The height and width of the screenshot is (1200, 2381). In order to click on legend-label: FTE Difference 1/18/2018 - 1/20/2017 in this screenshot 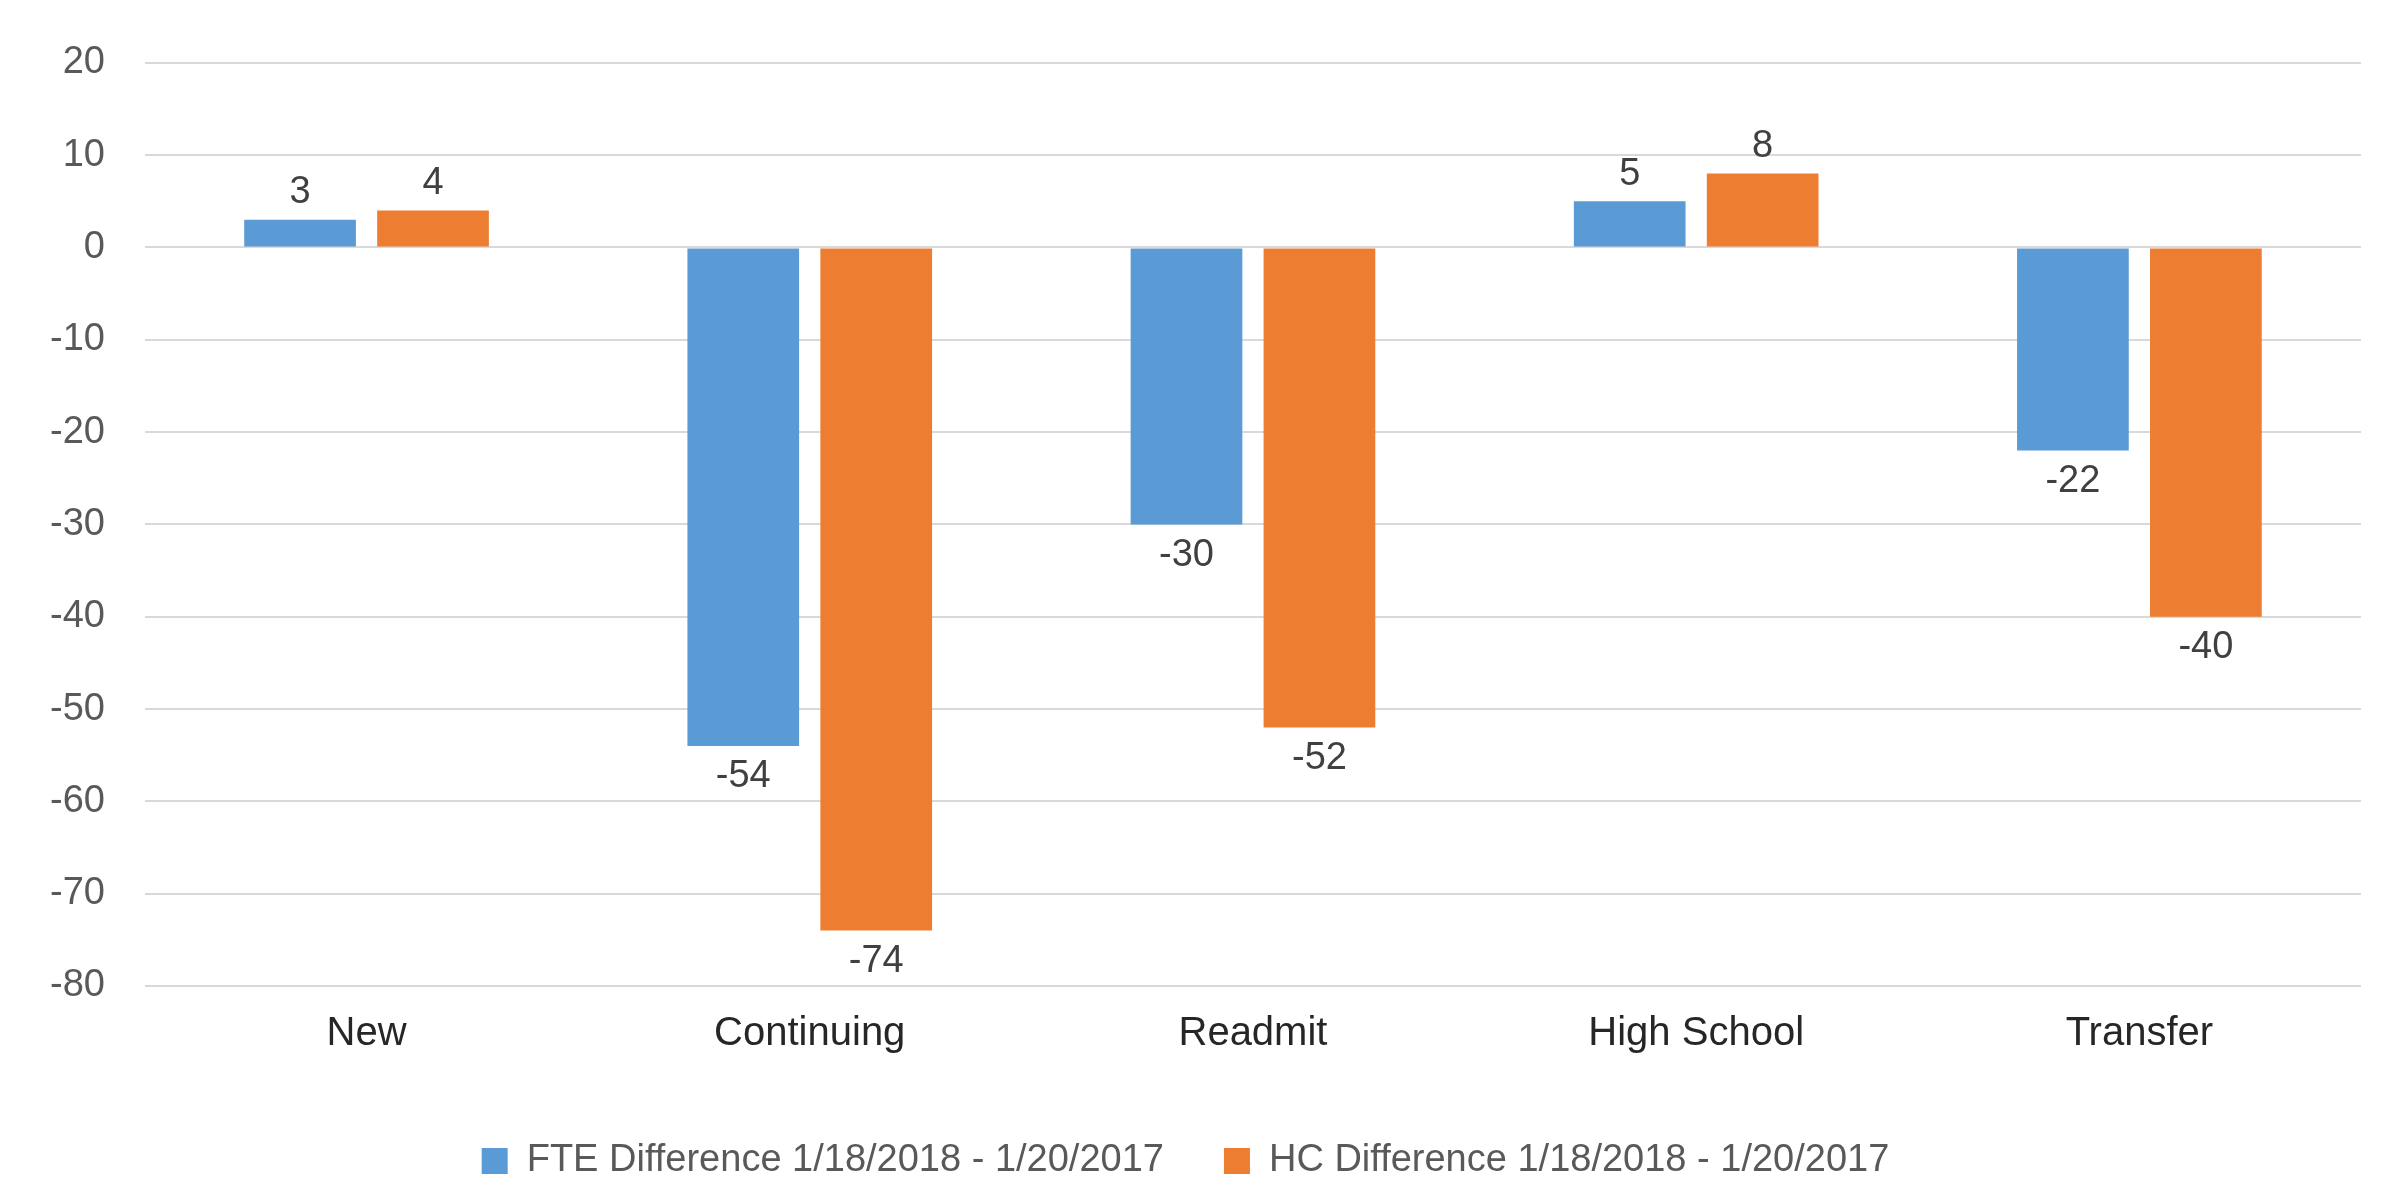, I will do `click(845, 1158)`.